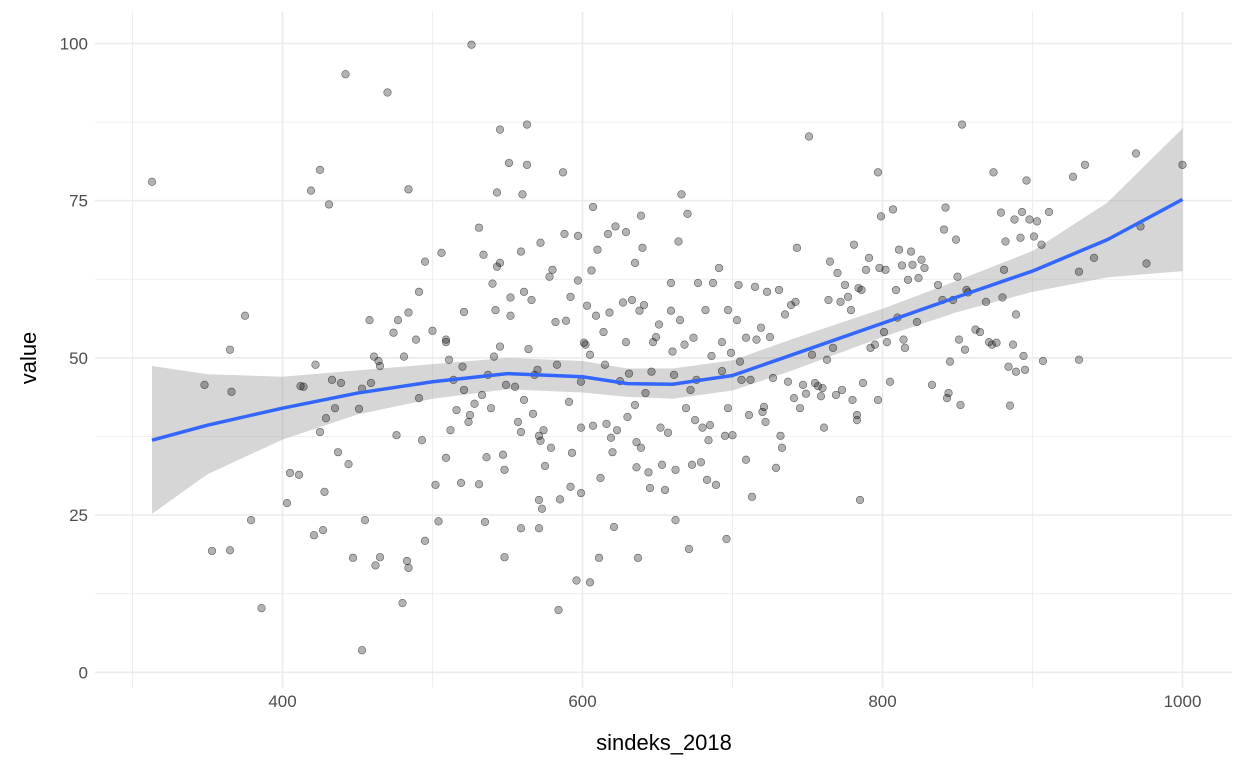 The width and height of the screenshot is (1248, 768). I want to click on x-tick-label: 1000, so click(1183, 701).